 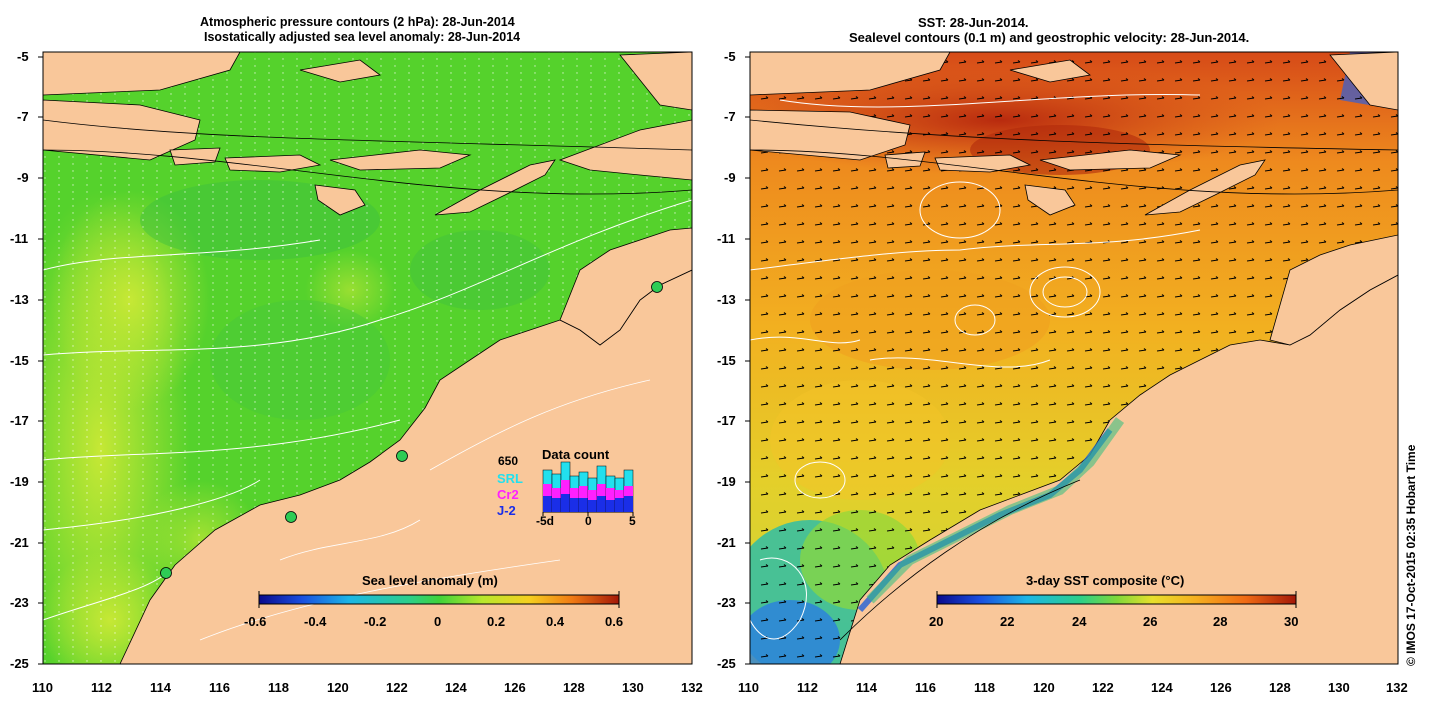 I want to click on copyright-notice: © IMOS 17-Oct-2015 02:35 Hobart Time, so click(x=1411, y=555).